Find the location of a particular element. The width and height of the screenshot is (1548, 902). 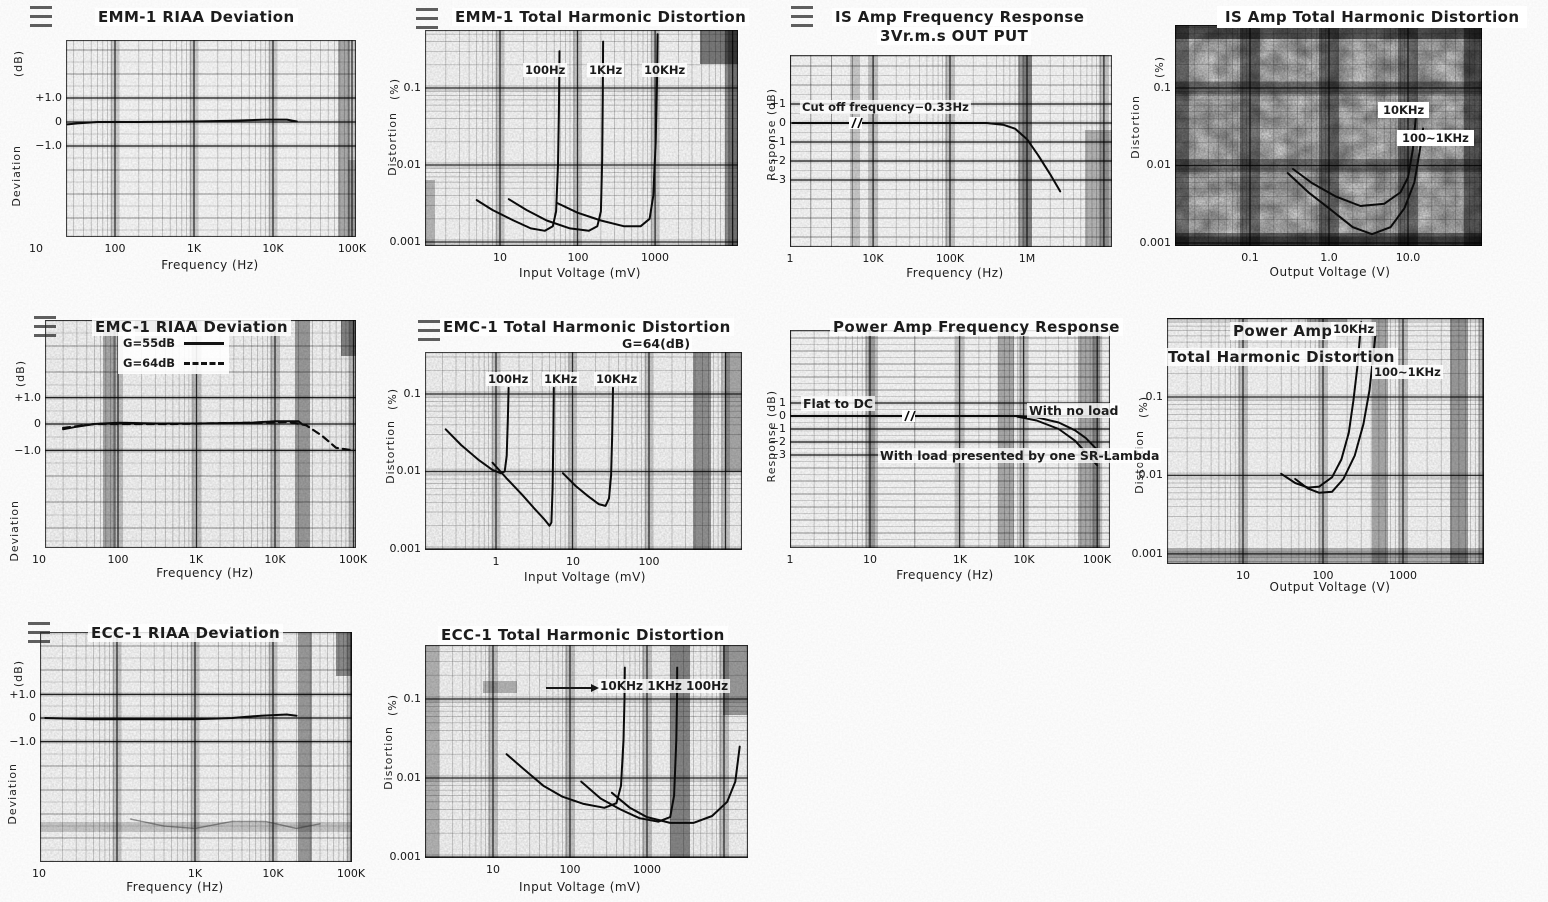

curve-g-64db is located at coordinates (208, 436).